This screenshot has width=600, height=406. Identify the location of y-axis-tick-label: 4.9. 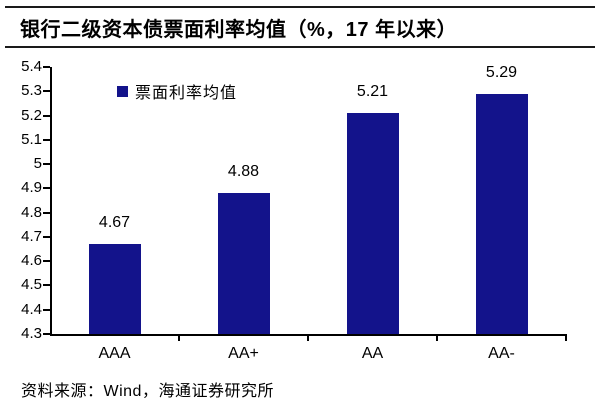
(31, 188).